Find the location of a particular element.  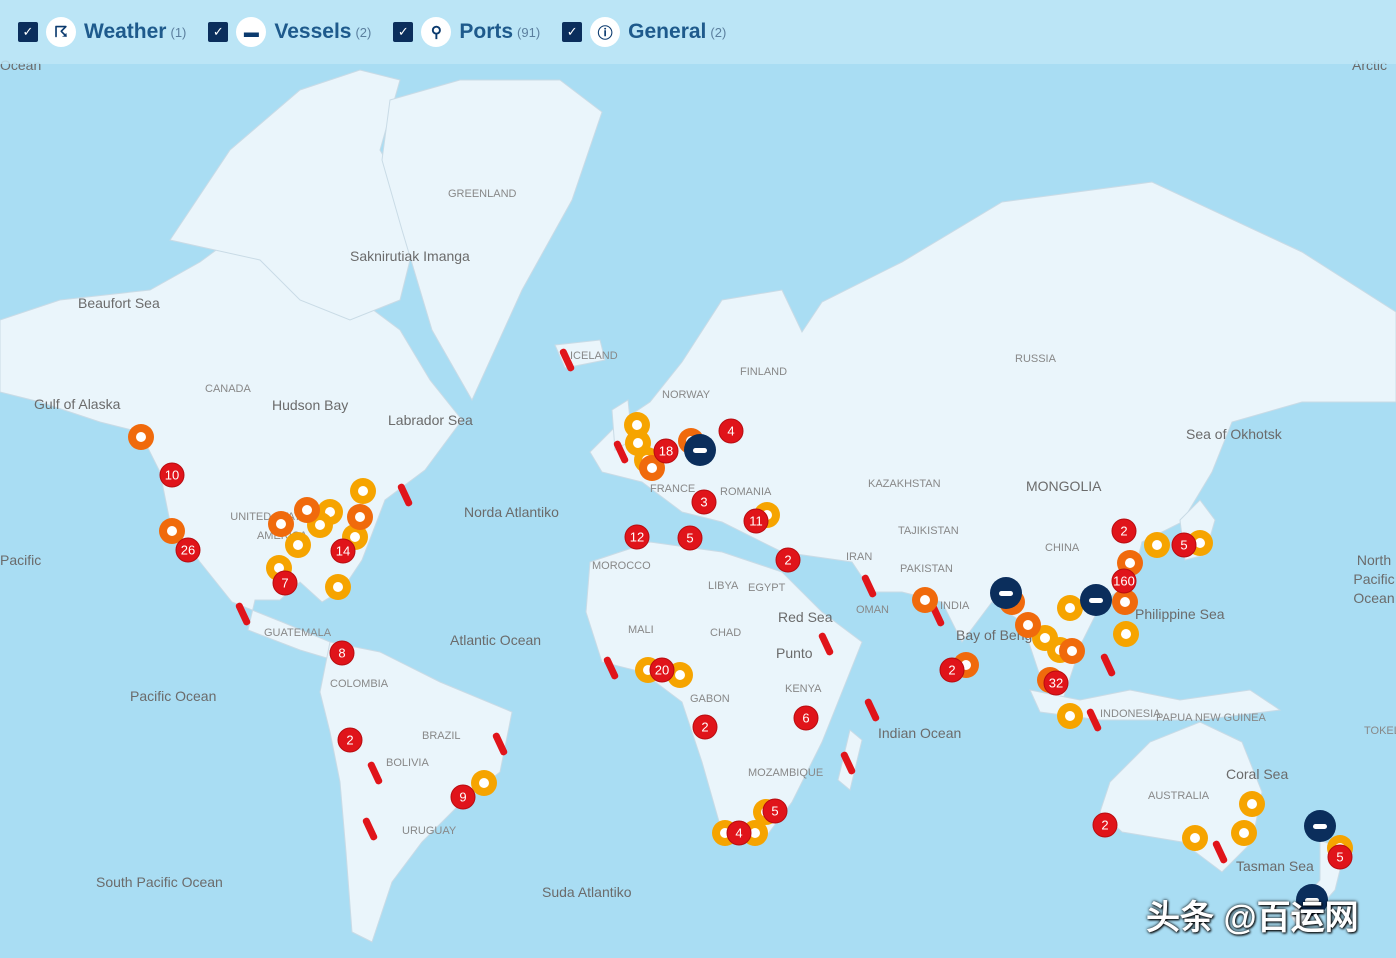

map-label: GABON is located at coordinates (710, 699).